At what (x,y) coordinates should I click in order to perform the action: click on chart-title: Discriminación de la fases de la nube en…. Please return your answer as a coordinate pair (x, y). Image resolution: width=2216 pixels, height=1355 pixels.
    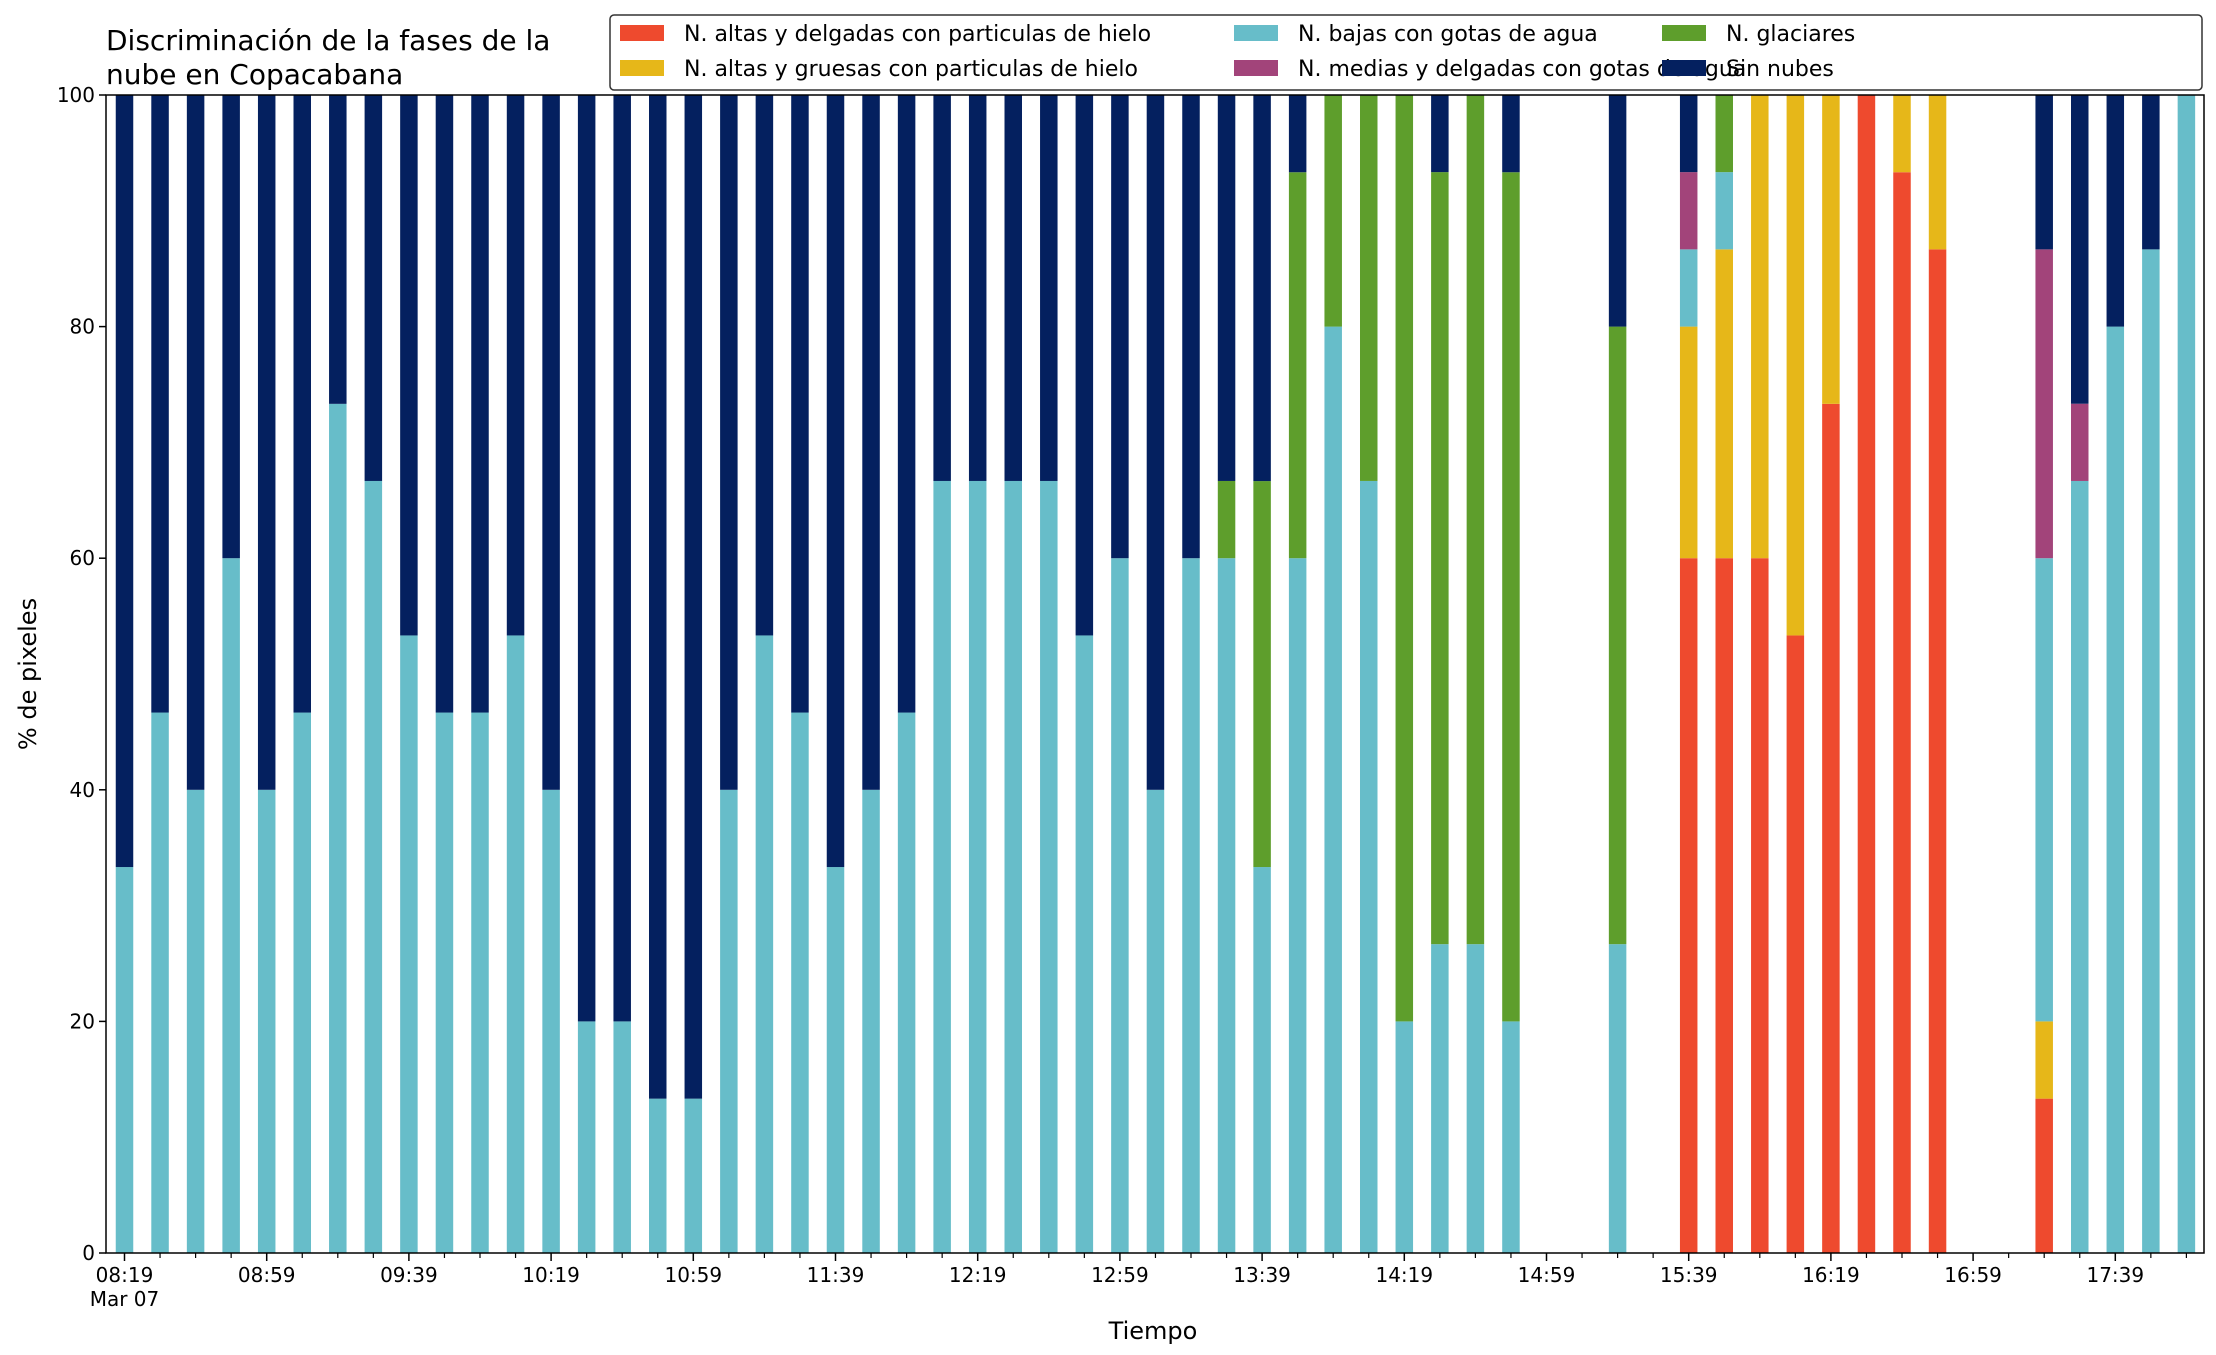
    Looking at the image, I should click on (328, 57).